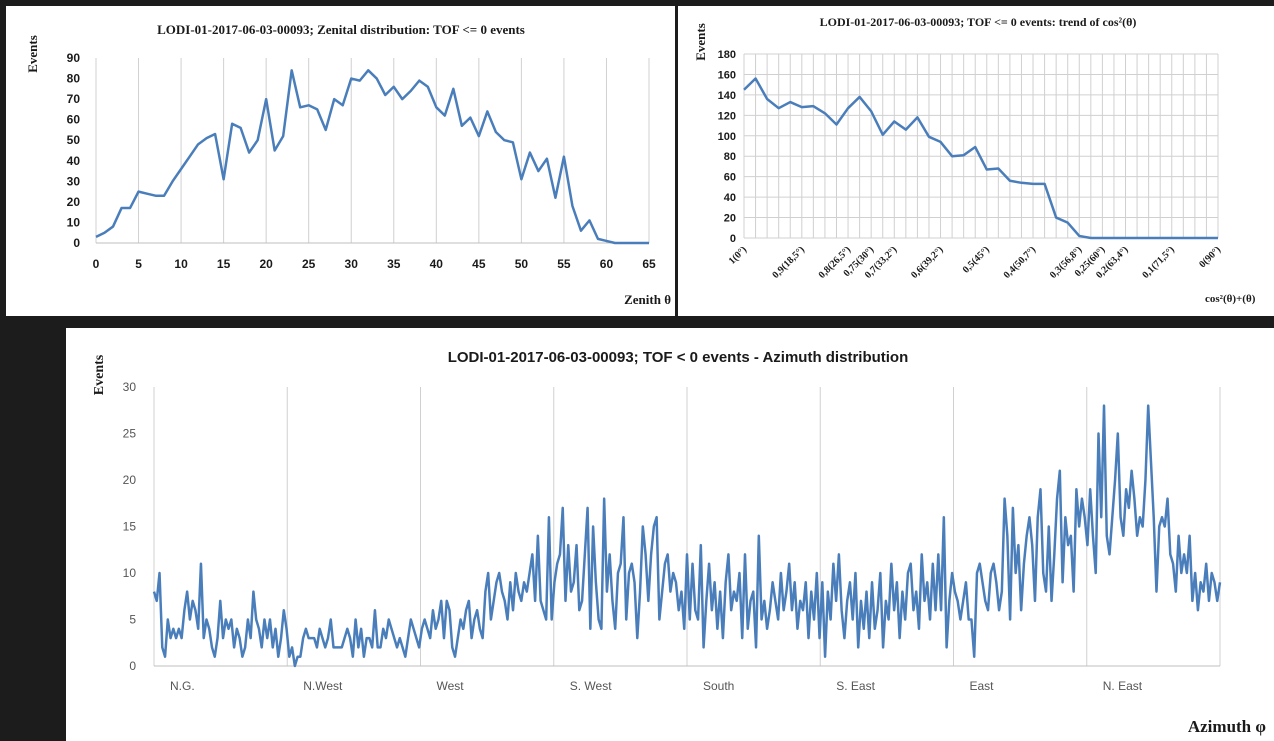 This screenshot has height=741, width=1274. What do you see at coordinates (727, 55) in the screenshot?
I see `y-tick-label: 180` at bounding box center [727, 55].